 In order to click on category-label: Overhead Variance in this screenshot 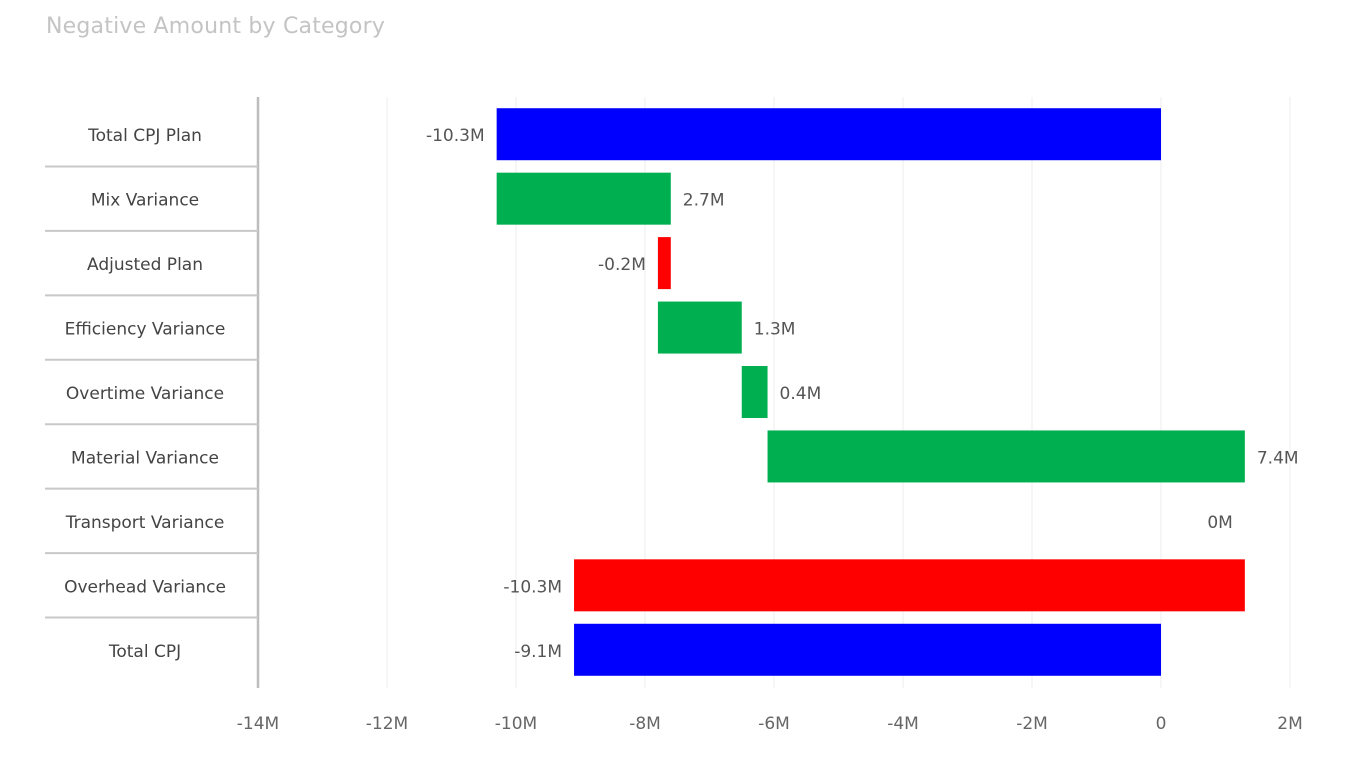, I will do `click(145, 587)`.